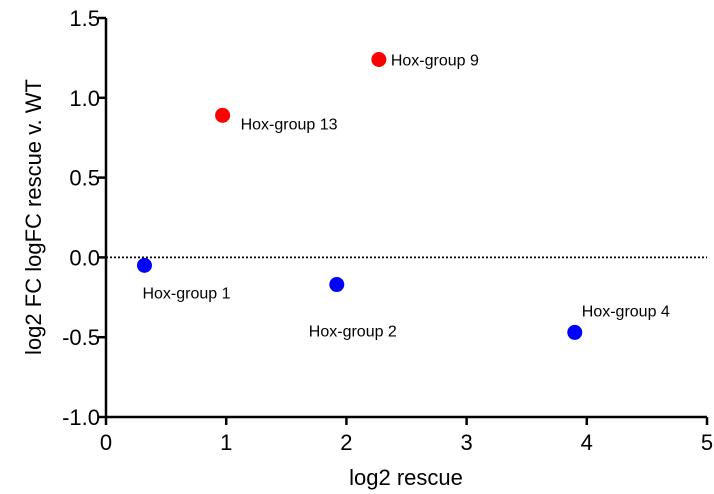 The height and width of the screenshot is (494, 714). What do you see at coordinates (81, 417) in the screenshot?
I see `y-tick-label: -1.0` at bounding box center [81, 417].